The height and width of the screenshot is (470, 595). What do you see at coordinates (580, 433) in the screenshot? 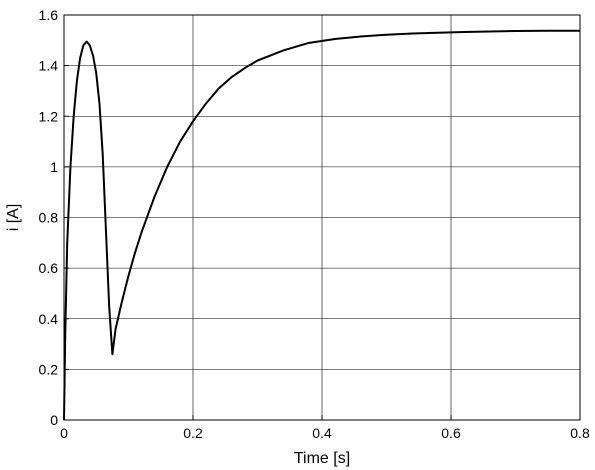
I see `x-tick-label: 0.8` at bounding box center [580, 433].